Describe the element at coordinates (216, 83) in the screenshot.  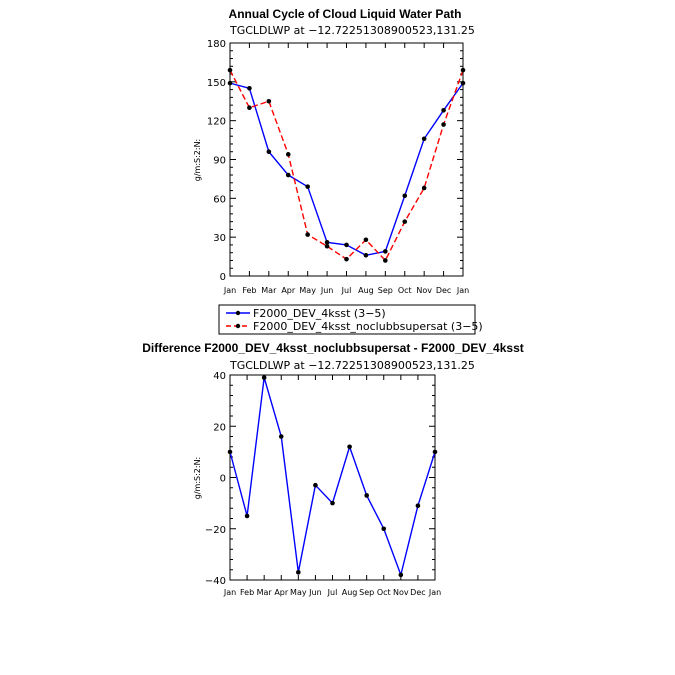
I see `y-tick-label: 150` at that location.